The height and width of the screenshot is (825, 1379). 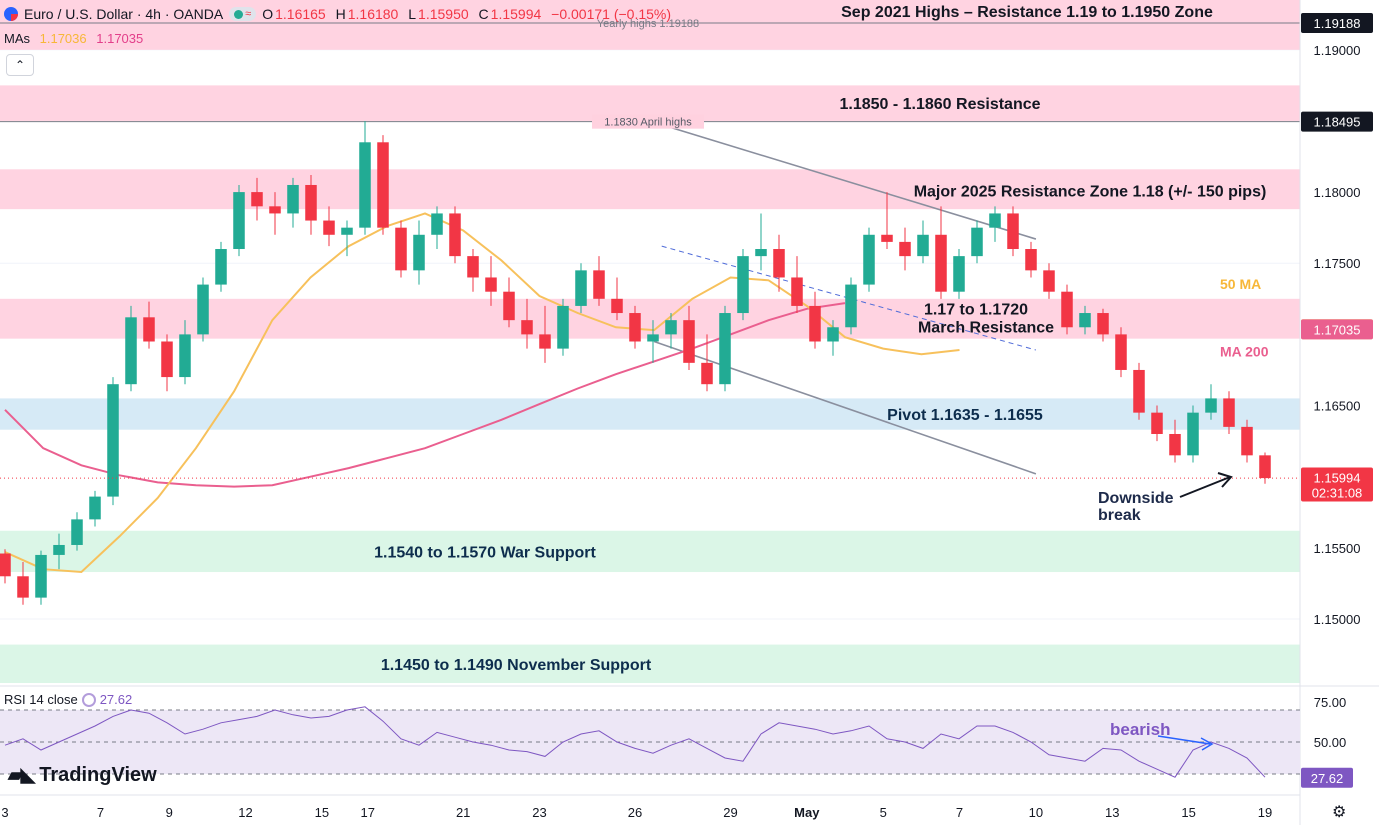 I want to click on market-open-icon, so click(x=239, y=14).